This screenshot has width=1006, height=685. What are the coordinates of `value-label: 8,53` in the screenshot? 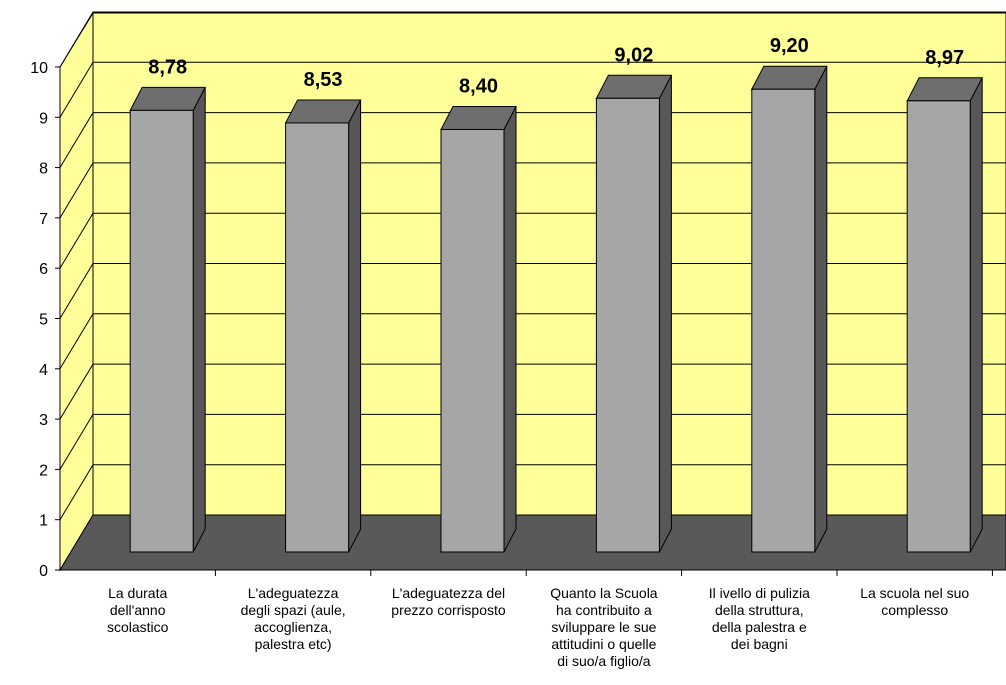 It's located at (323, 80).